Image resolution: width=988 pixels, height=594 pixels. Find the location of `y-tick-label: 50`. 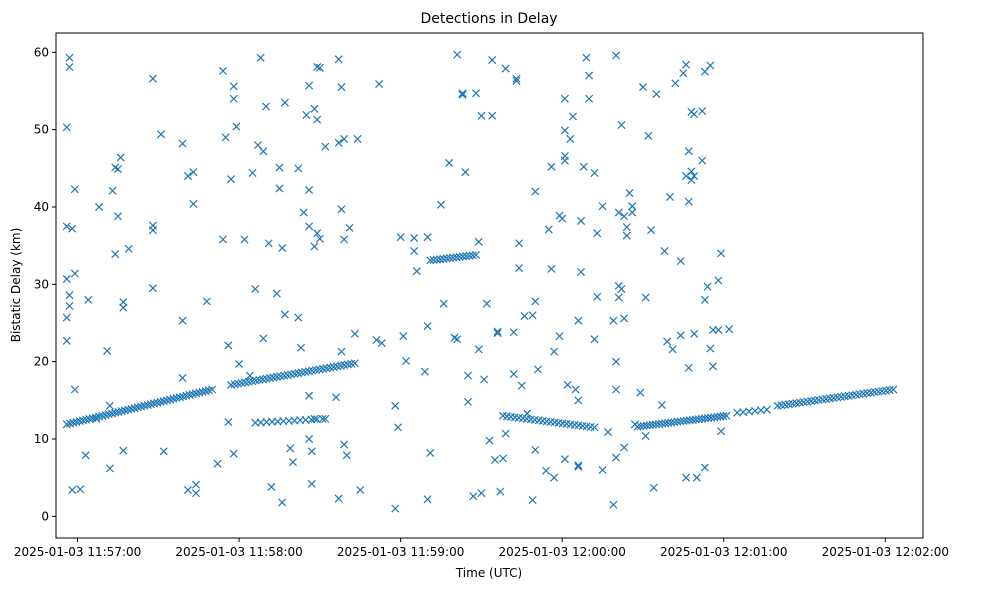

y-tick-label: 50 is located at coordinates (41, 130).